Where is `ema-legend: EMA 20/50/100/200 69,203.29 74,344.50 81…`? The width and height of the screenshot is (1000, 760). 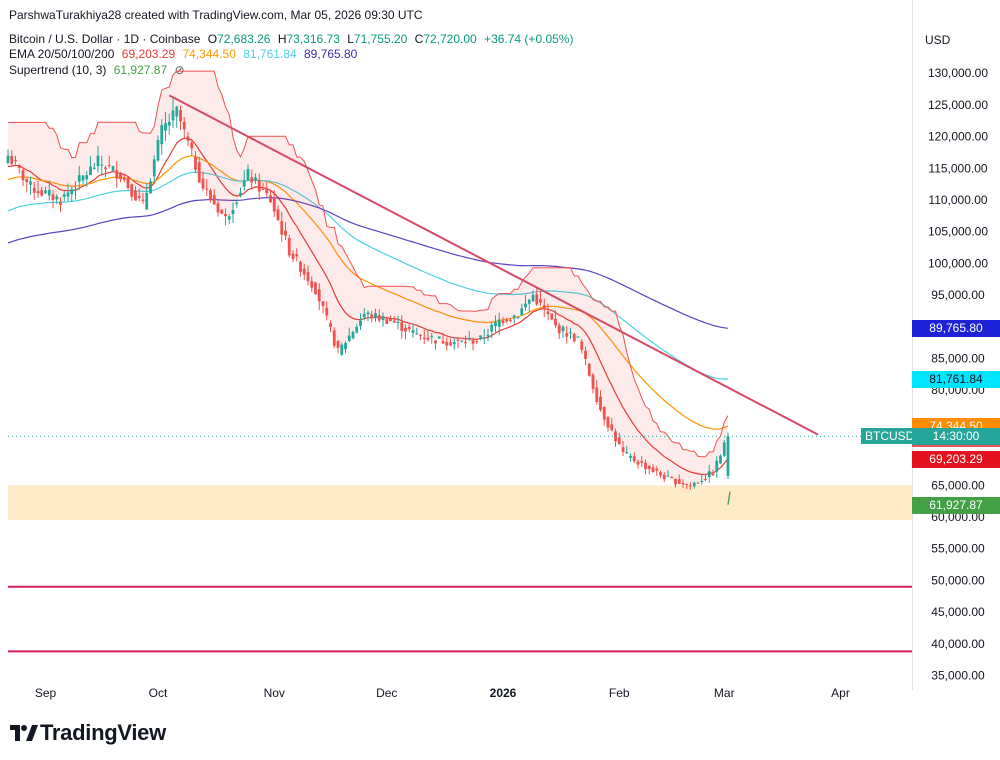
ema-legend: EMA 20/50/100/200 69,203.29 74,344.50 81… is located at coordinates (185, 54).